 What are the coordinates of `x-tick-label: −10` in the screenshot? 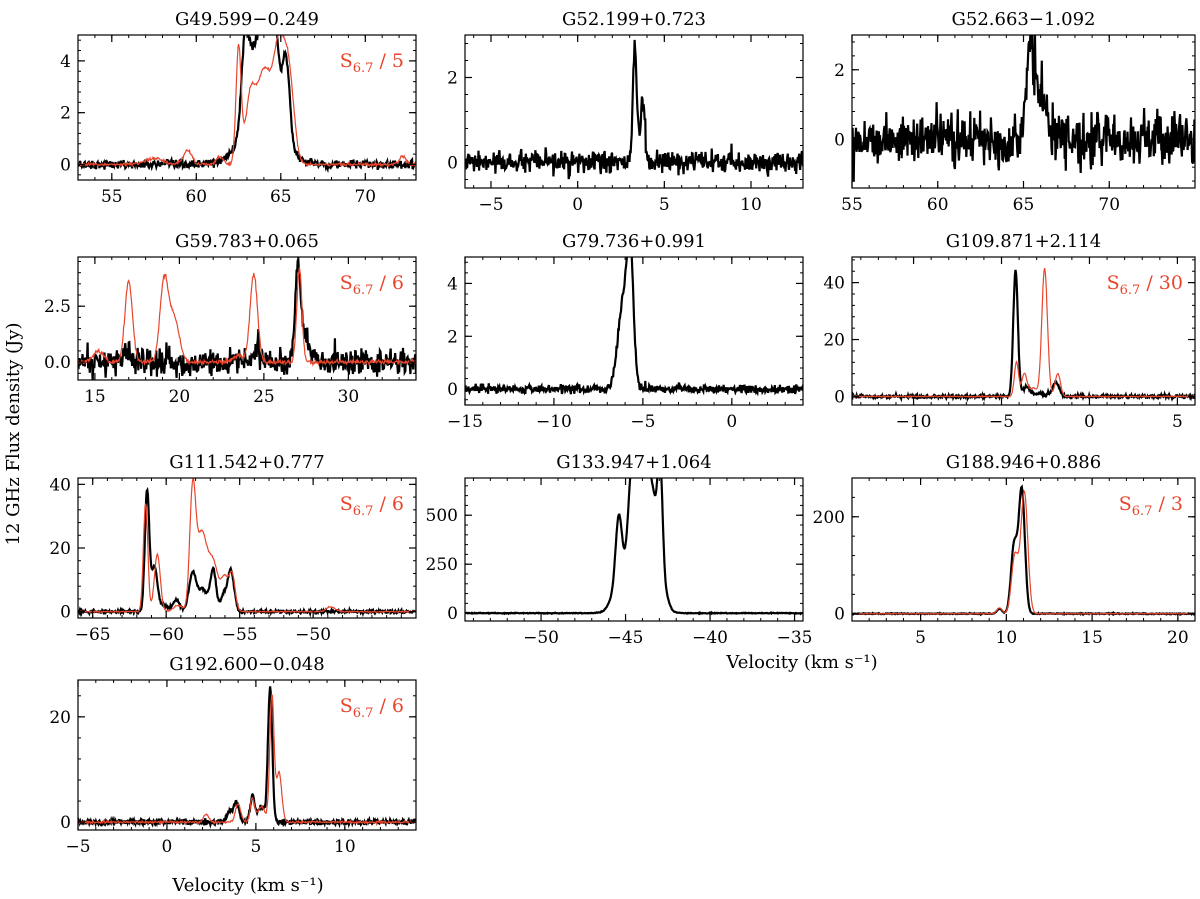 It's located at (914, 422).